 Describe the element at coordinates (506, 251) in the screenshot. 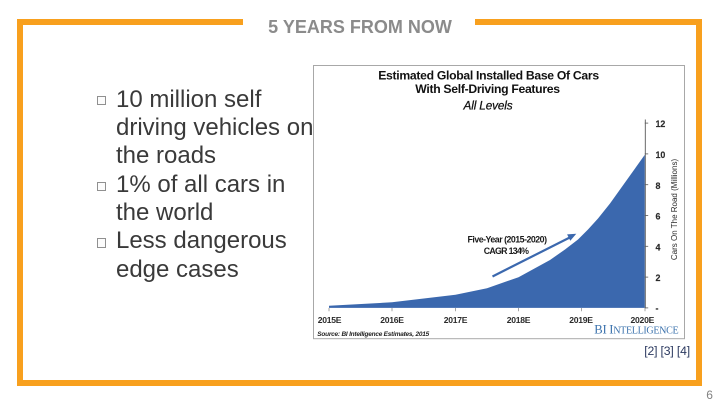

I see `svg-text: CAGR 134%` at that location.